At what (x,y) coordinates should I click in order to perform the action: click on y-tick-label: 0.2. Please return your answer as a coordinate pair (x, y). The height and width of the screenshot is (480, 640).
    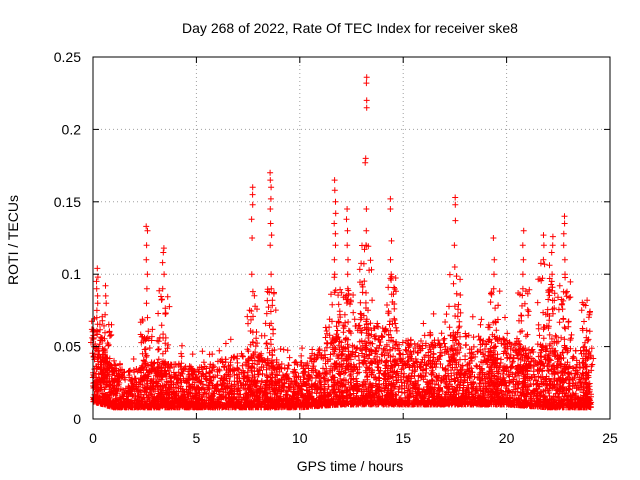
    Looking at the image, I should click on (72, 129).